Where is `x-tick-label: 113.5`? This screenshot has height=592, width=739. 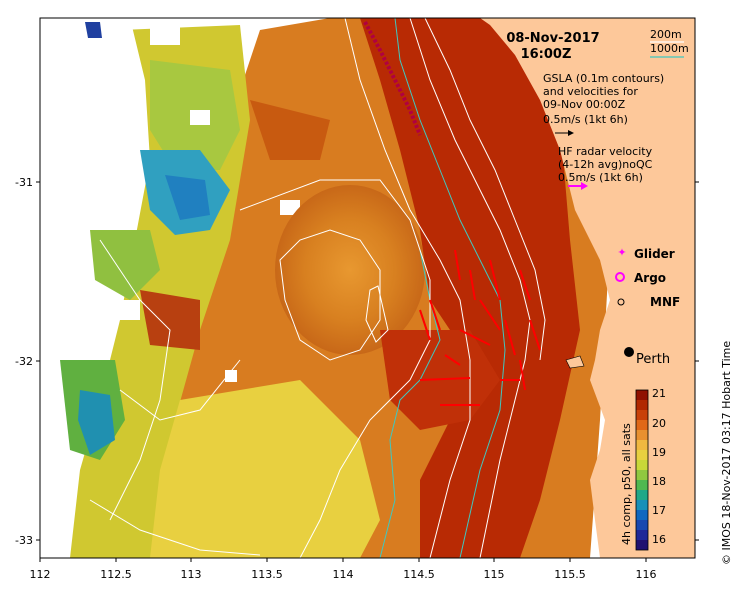
x-tick-label: 113.5 is located at coordinates (267, 574).